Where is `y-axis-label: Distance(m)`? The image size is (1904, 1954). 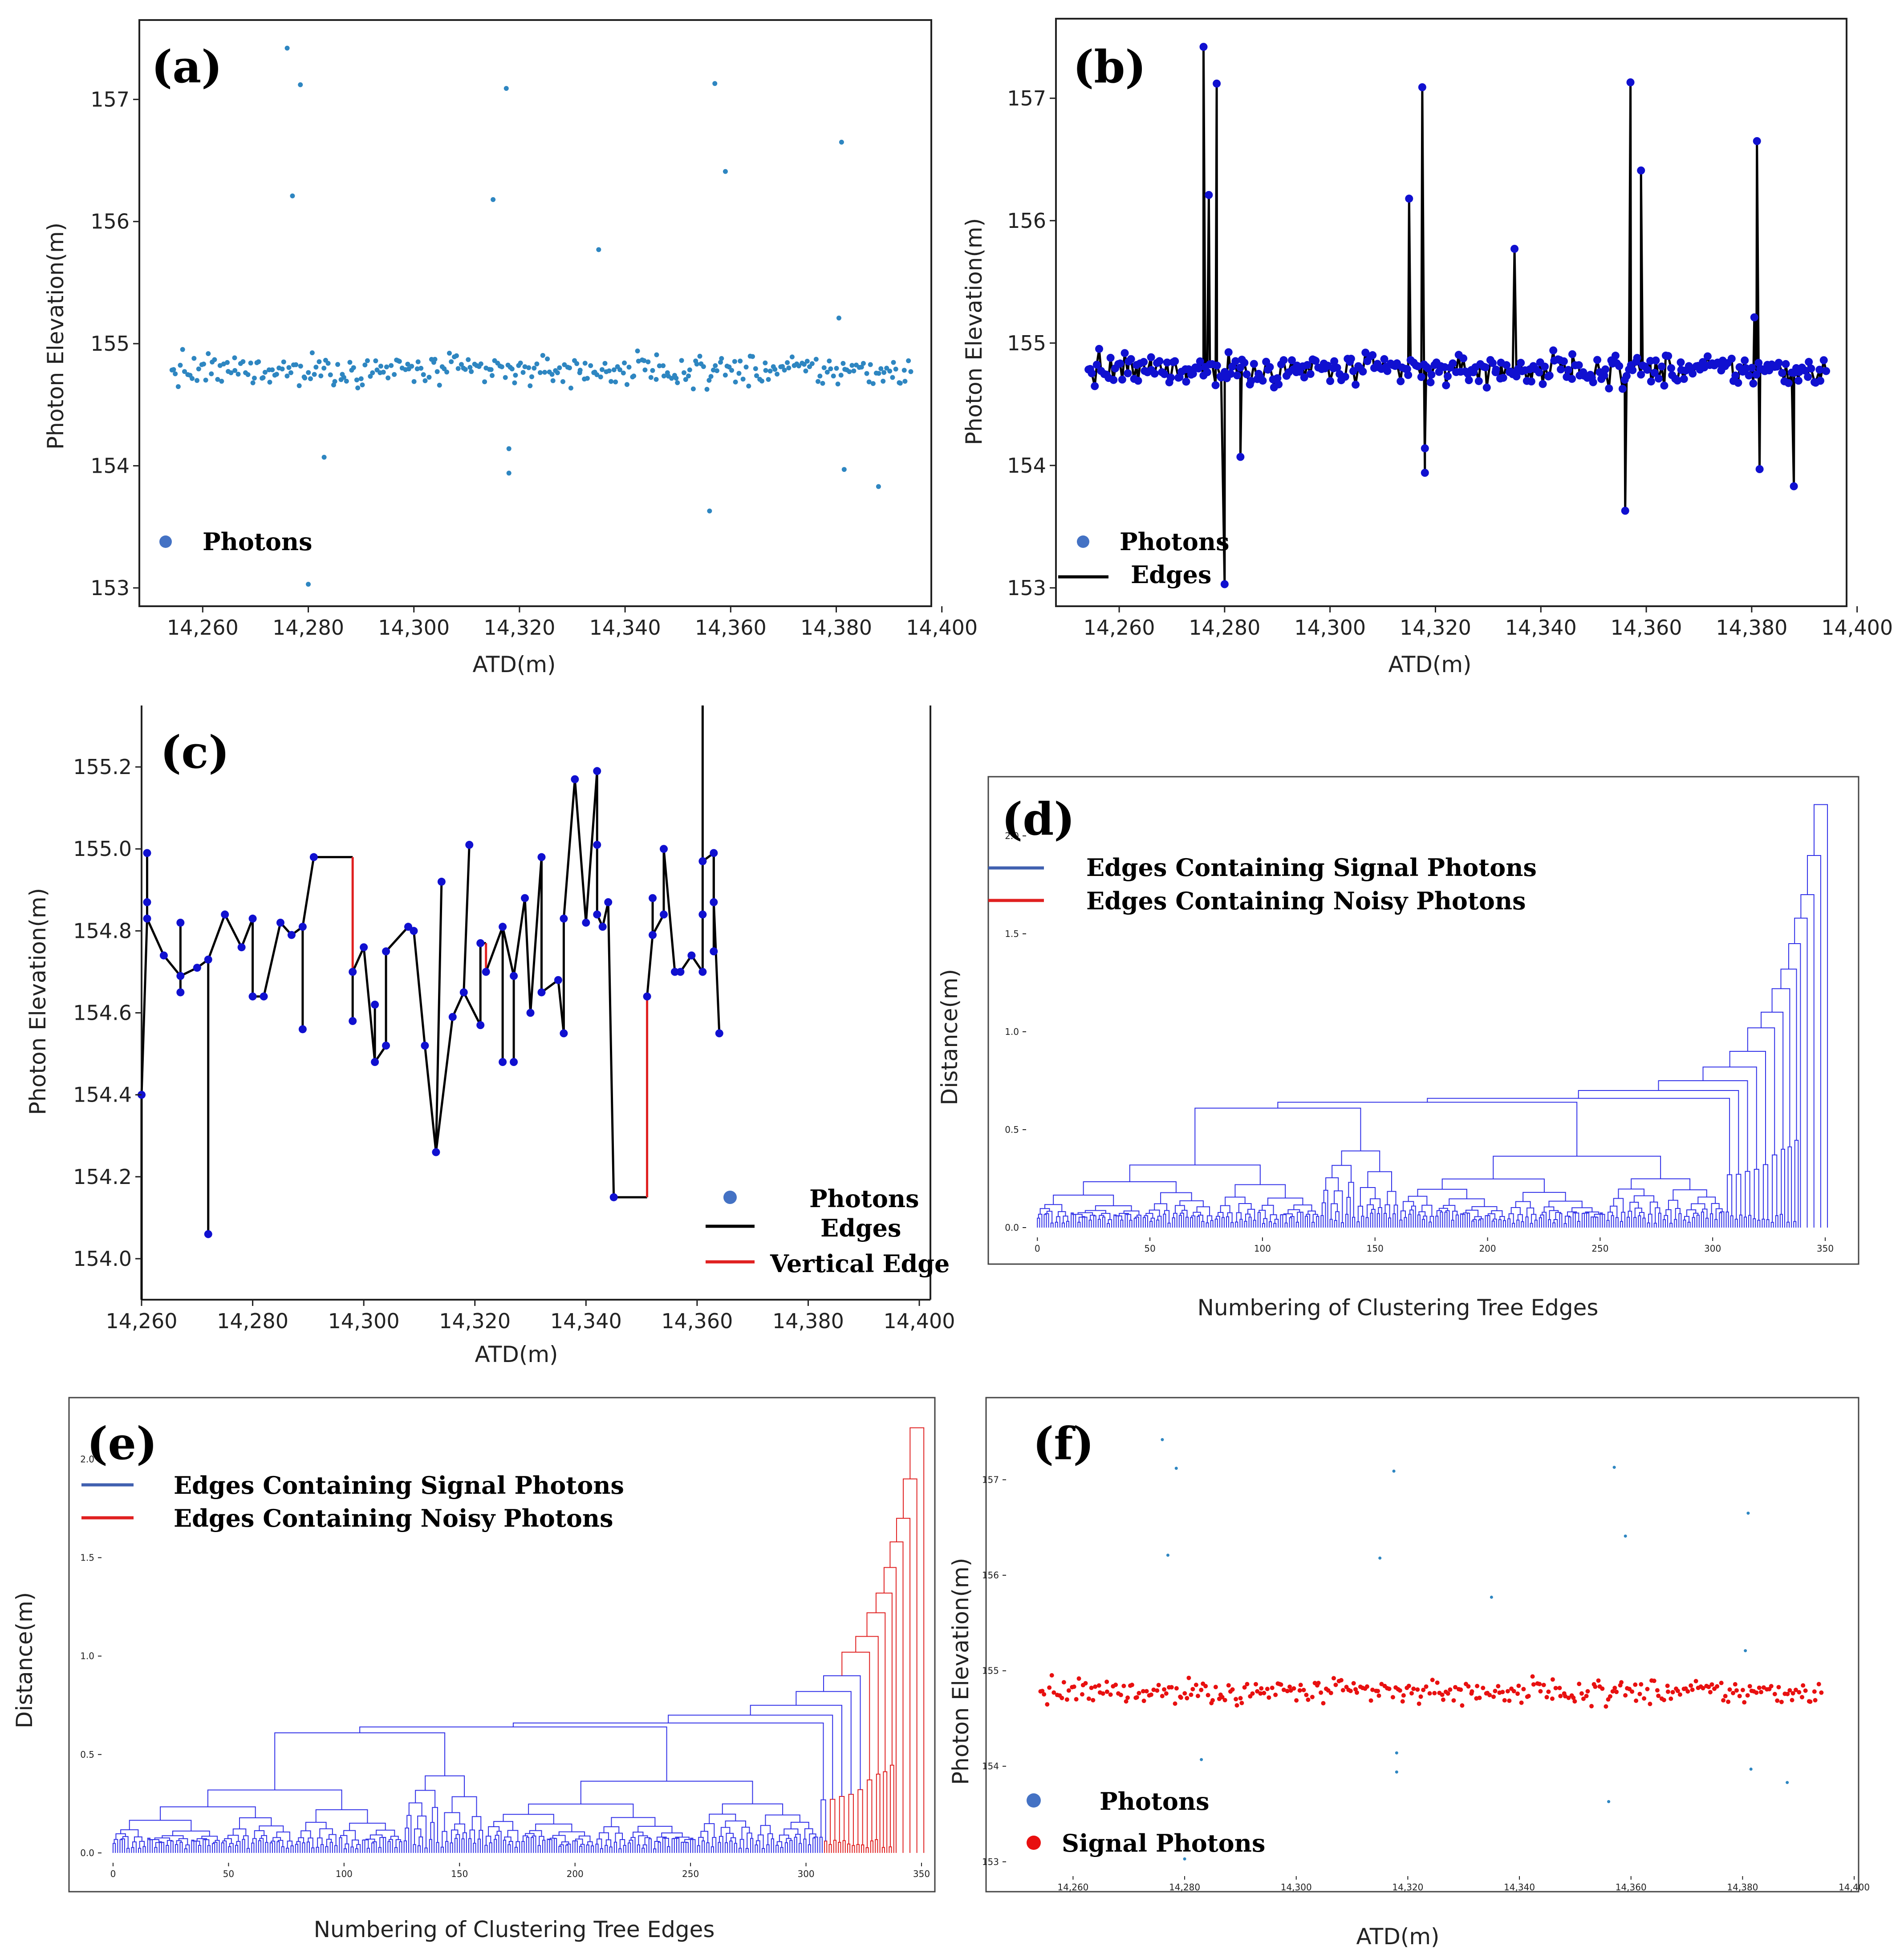
y-axis-label: Distance(m) is located at coordinates (949, 1037).